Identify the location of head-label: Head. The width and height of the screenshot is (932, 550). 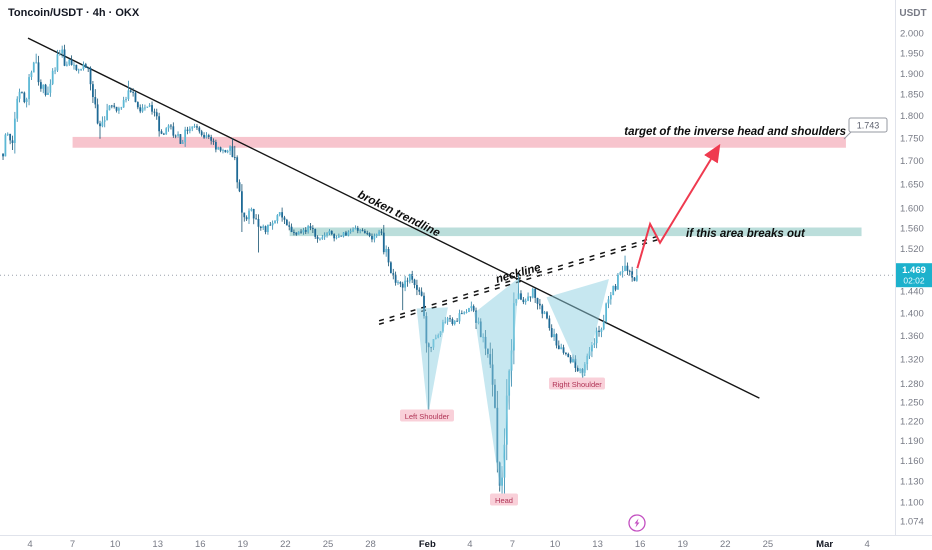
(504, 499).